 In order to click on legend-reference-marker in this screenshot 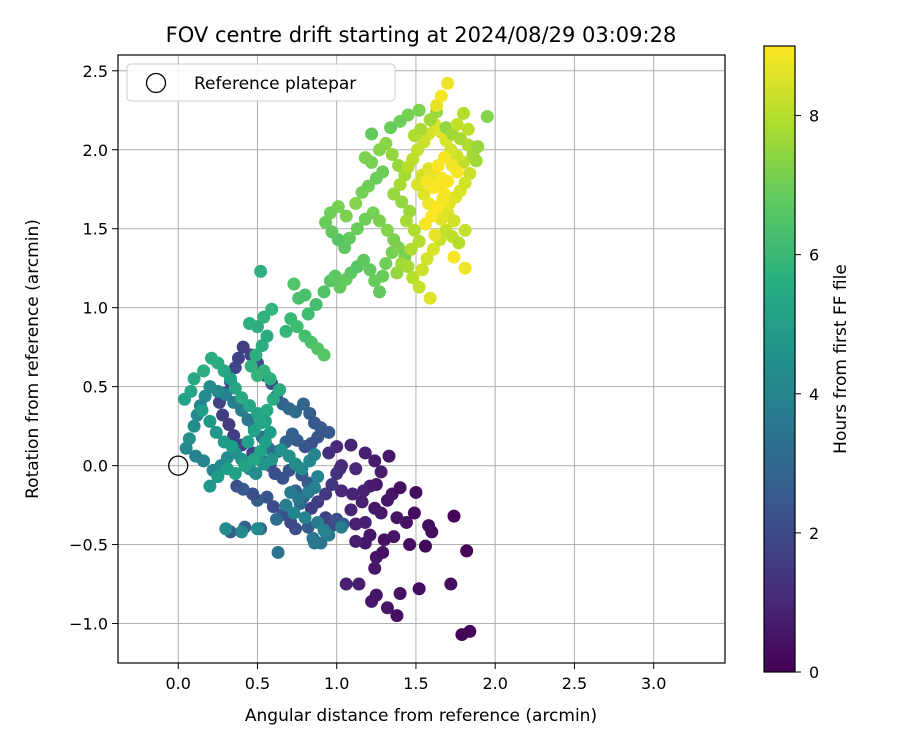, I will do `click(156, 83)`.